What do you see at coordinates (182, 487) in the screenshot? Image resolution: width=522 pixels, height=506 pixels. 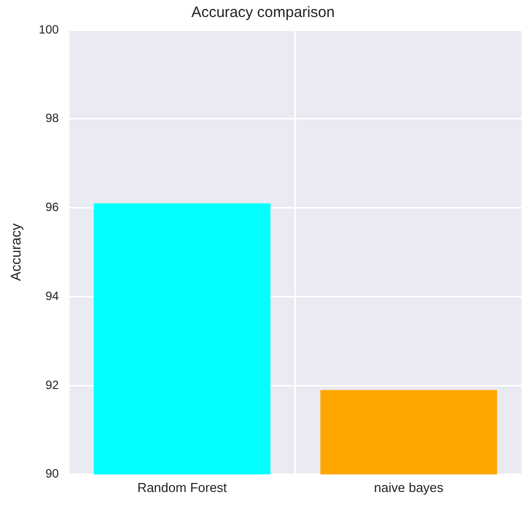 I see `x-tick-label: Random Forest` at bounding box center [182, 487].